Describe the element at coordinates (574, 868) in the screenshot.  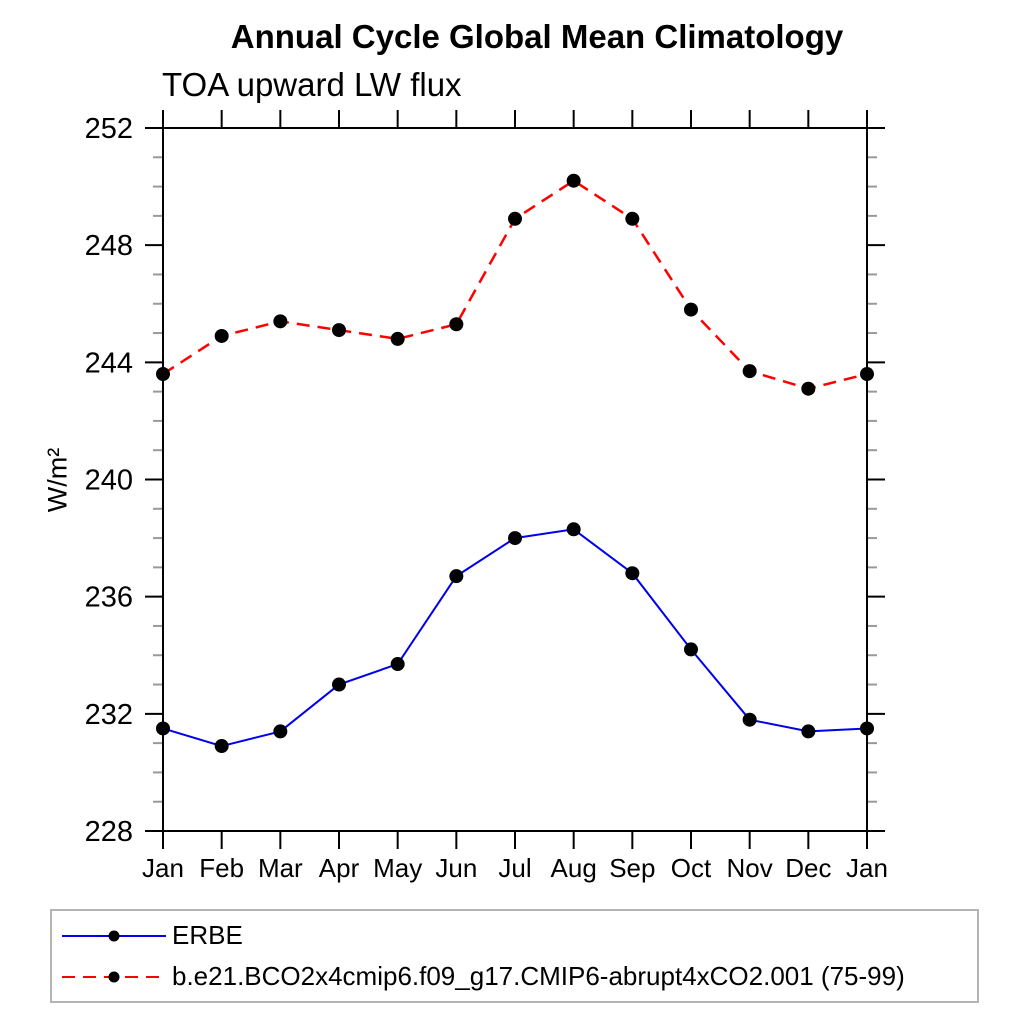
I see `x-tick-label: Aug` at that location.